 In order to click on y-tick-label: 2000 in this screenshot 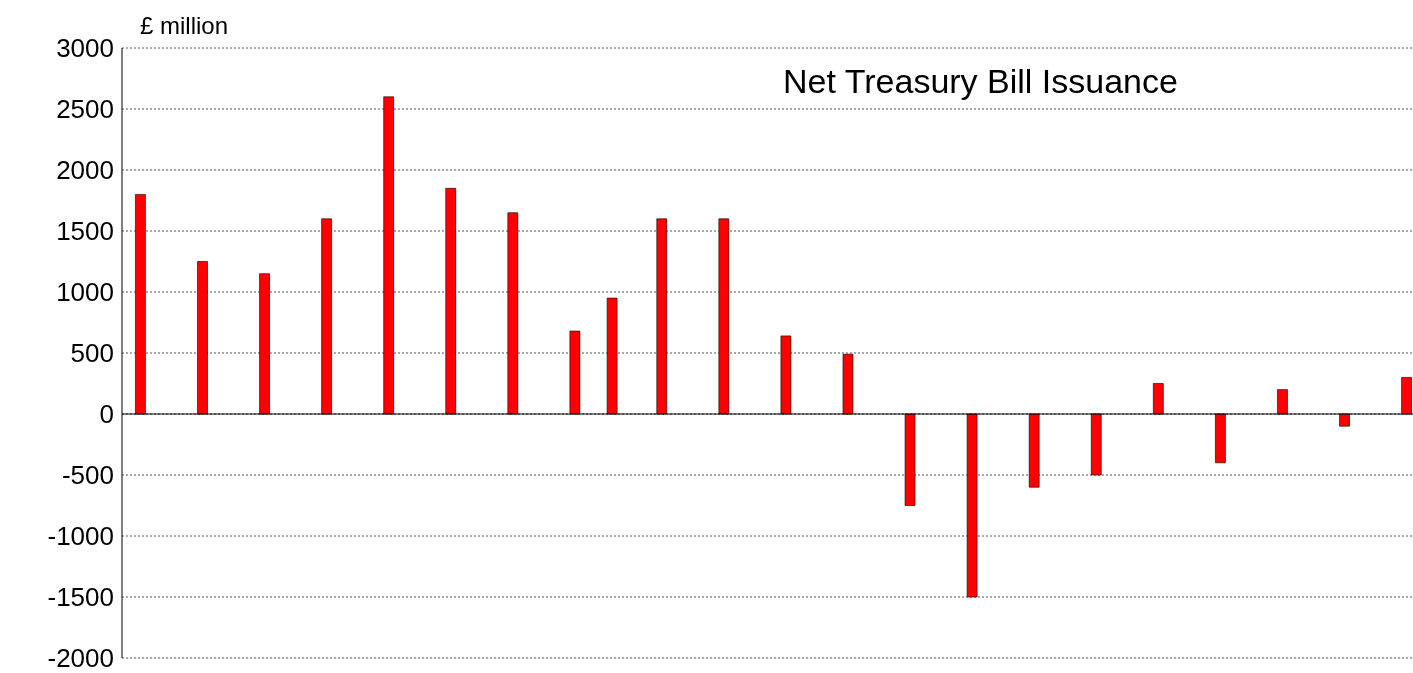, I will do `click(85, 170)`.